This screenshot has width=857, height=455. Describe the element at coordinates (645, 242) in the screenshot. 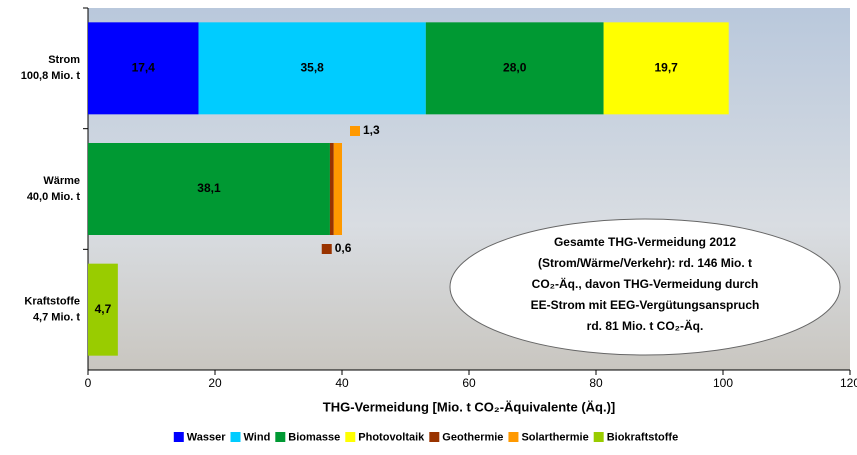

I see `annotation-text: Gesamte THG-Vermeidung 2012` at that location.